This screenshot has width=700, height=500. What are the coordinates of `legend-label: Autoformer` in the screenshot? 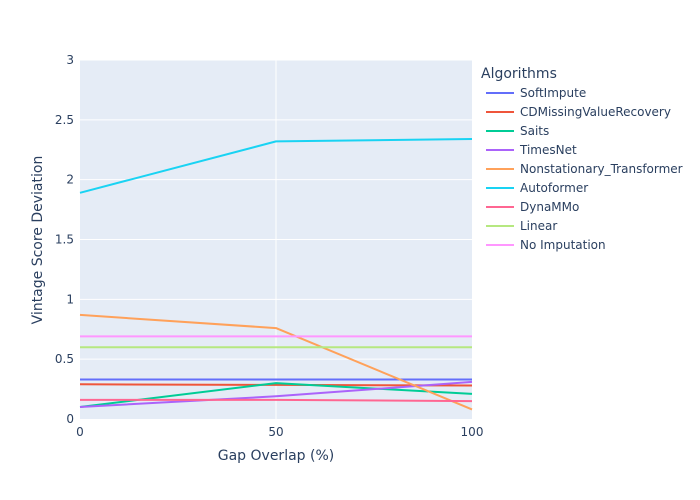 It's located at (554, 188).